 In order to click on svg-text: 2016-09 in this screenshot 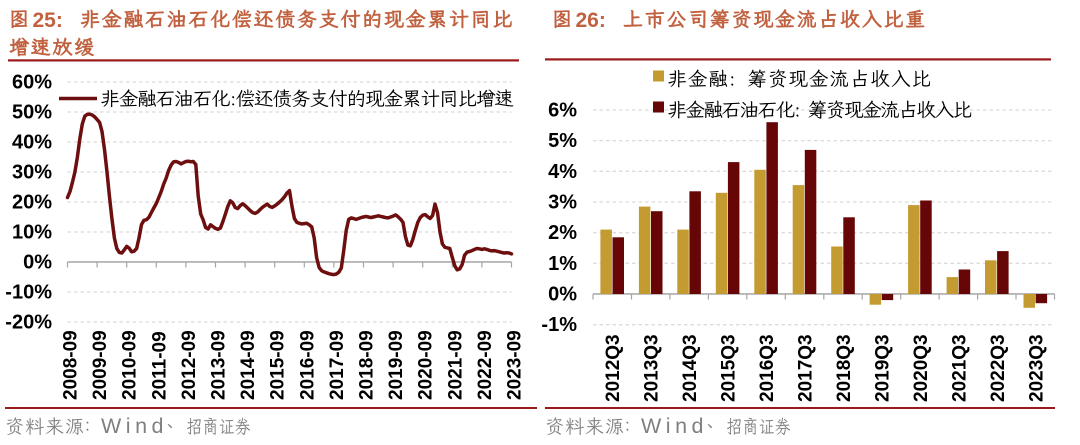, I will do `click(307, 365)`.